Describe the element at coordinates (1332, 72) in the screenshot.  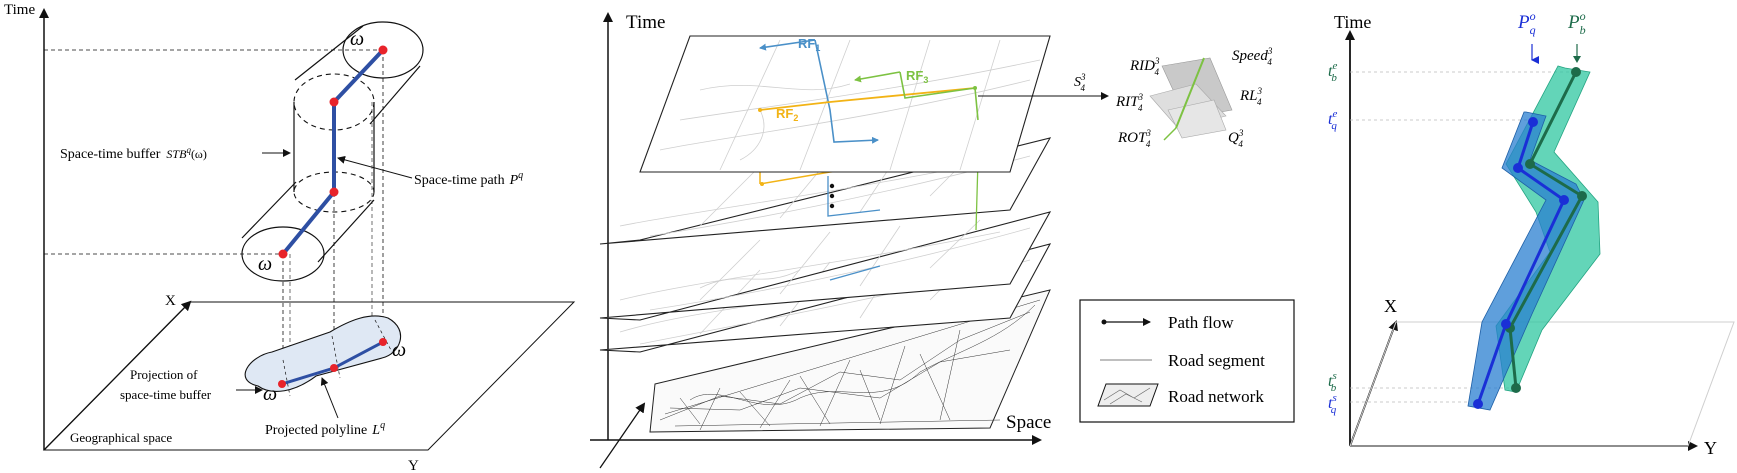
I see `t-be-label: te b` at that location.